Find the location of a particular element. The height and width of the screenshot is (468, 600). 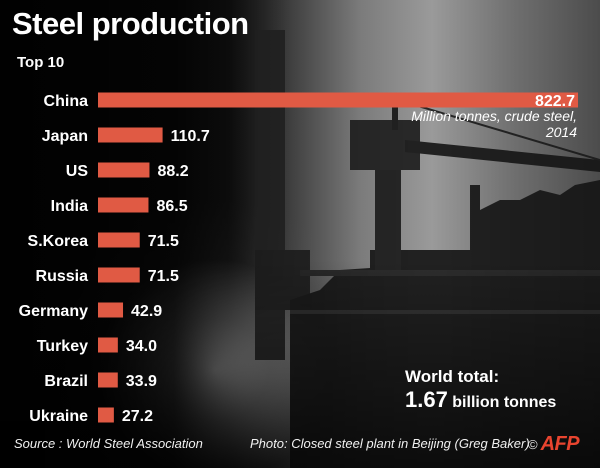

value-label: 33.9 is located at coordinates (141, 381).